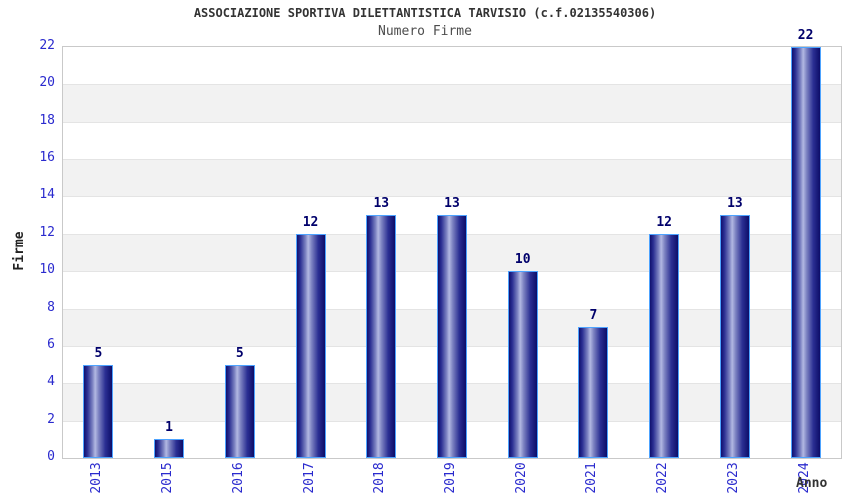 The width and height of the screenshot is (850, 500). I want to click on x-tick-label: 2017, so click(309, 478).